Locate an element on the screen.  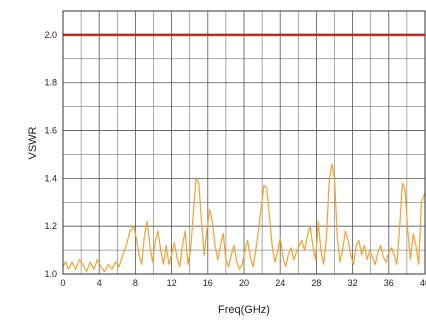
x-tick-label: 8 is located at coordinates (135, 283).